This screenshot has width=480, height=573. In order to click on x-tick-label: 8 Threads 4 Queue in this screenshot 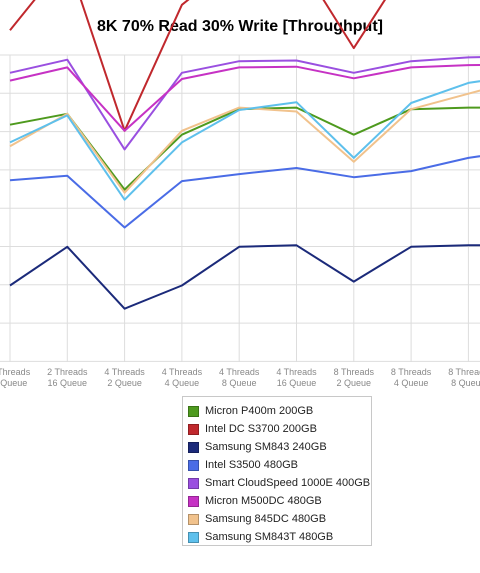, I will do `click(411, 377)`.